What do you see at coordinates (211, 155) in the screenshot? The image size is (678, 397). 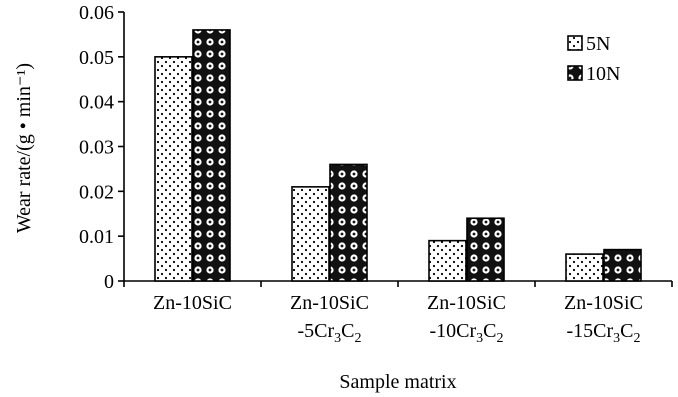 I see `bar-10n-cat1` at bounding box center [211, 155].